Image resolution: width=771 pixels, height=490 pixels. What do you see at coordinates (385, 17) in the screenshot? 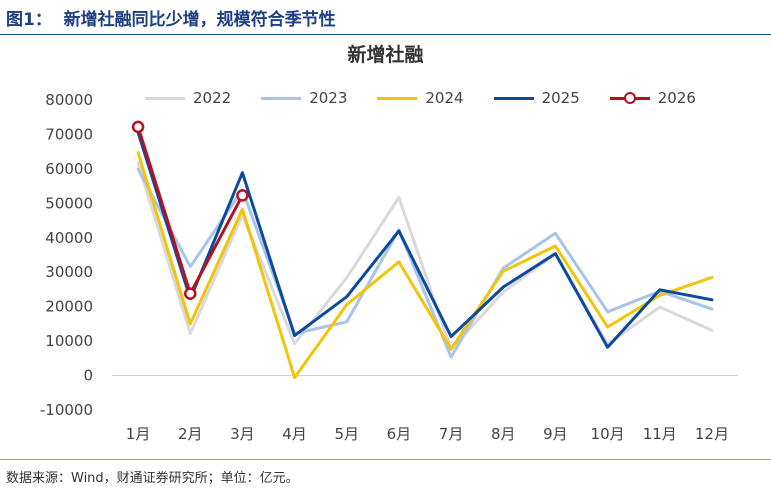
I see `figure-header: 图1： 新增社融同比少增，规模符合季节性` at bounding box center [385, 17].